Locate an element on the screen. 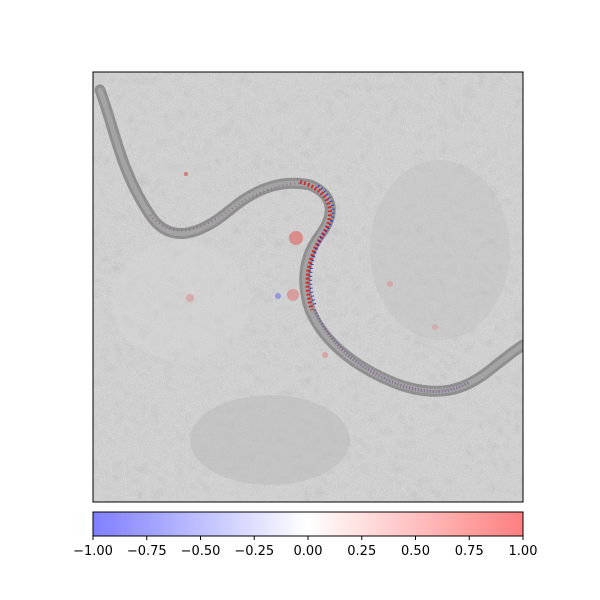 This screenshot has width=600, height=600. colorbar-tick-label: −0.75 is located at coordinates (147, 551).